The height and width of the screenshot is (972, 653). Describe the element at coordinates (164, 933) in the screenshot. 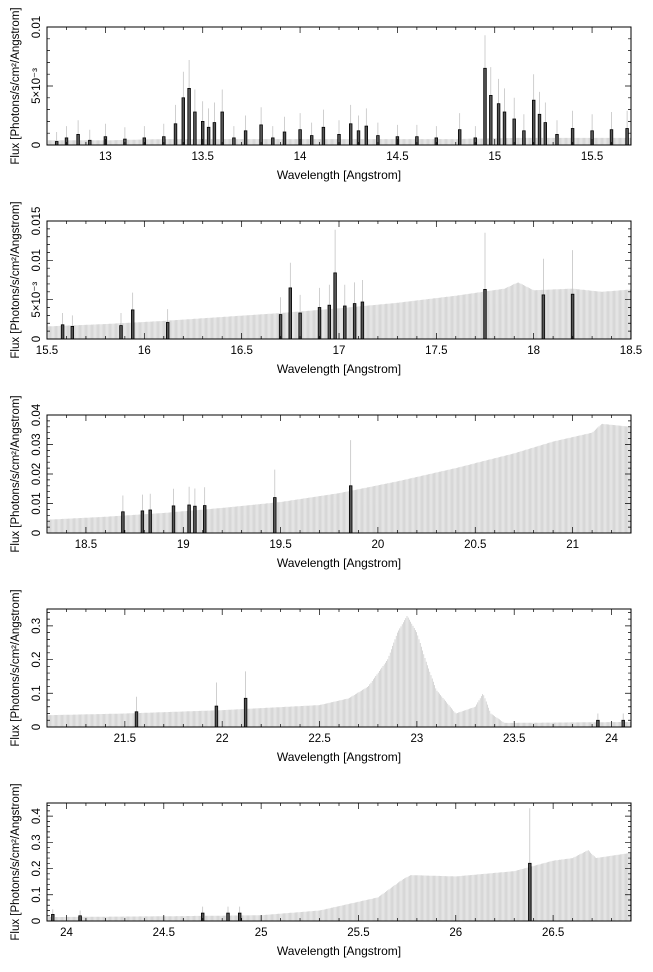

I see `x-tick-label: 24.5` at that location.